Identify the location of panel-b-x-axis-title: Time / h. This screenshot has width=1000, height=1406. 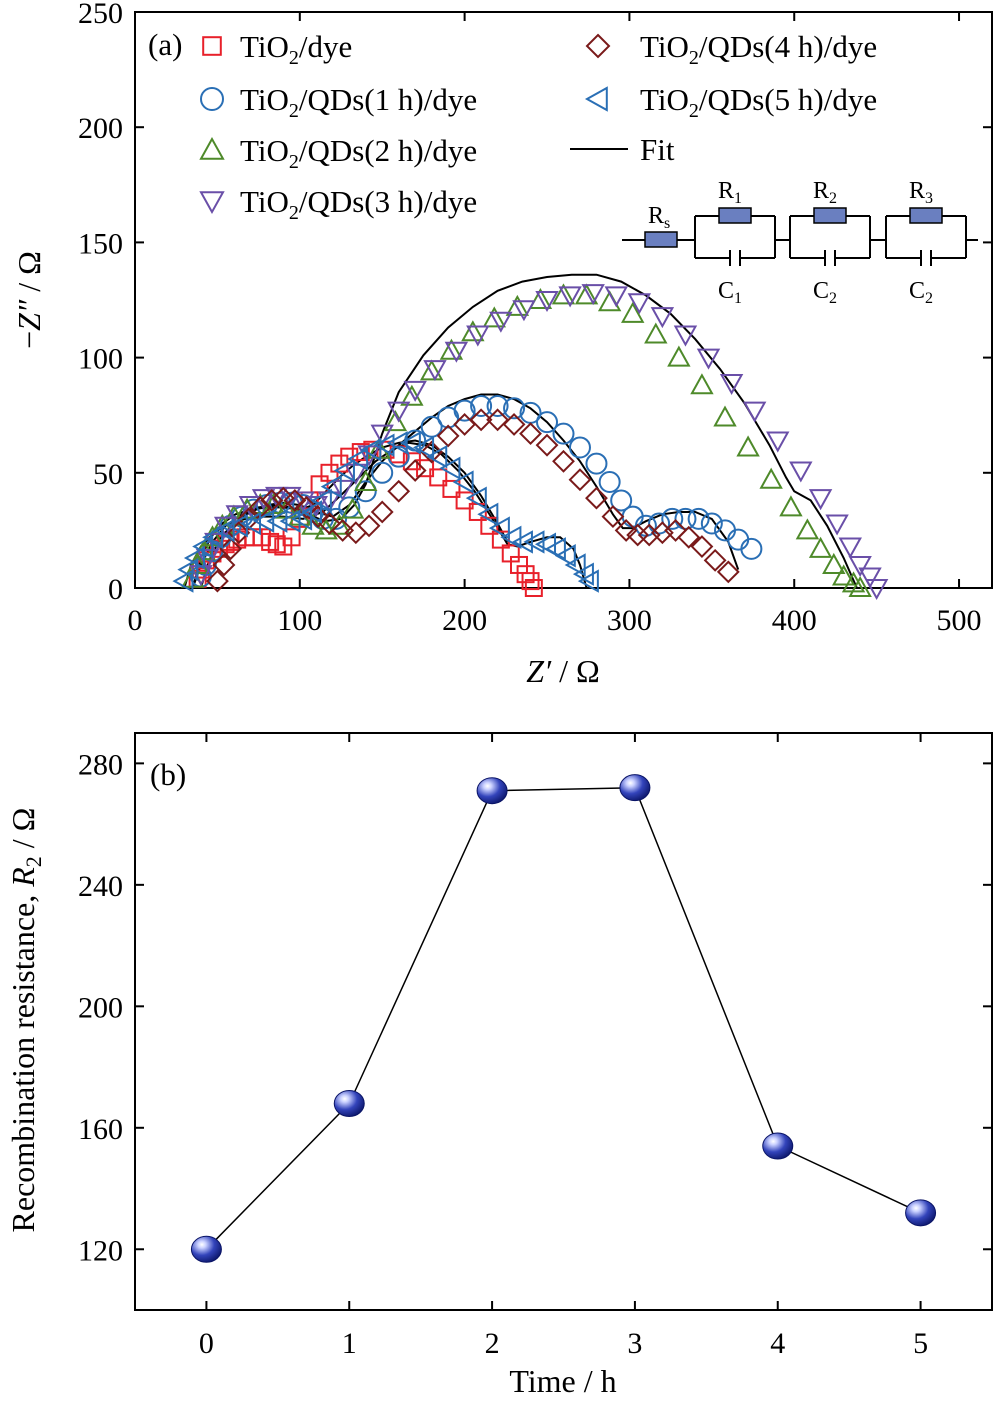
(562, 1381).